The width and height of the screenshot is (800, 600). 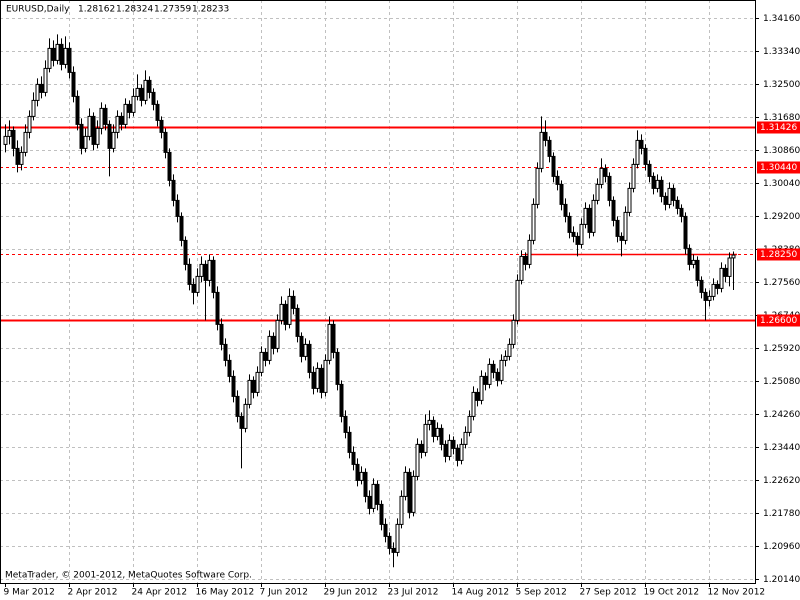 What do you see at coordinates (781, 382) in the screenshot?
I see `y-tick-label: 1.25080` at bounding box center [781, 382].